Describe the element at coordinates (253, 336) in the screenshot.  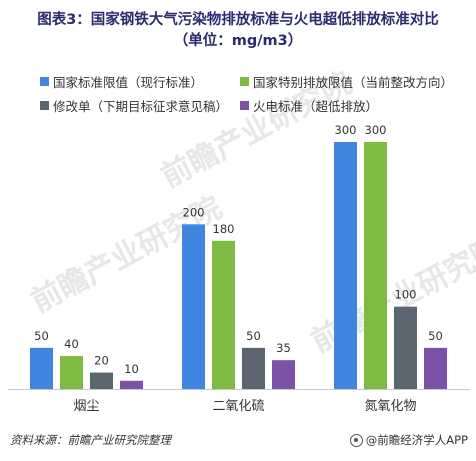
I see `data-label-2-3: 50` at that location.